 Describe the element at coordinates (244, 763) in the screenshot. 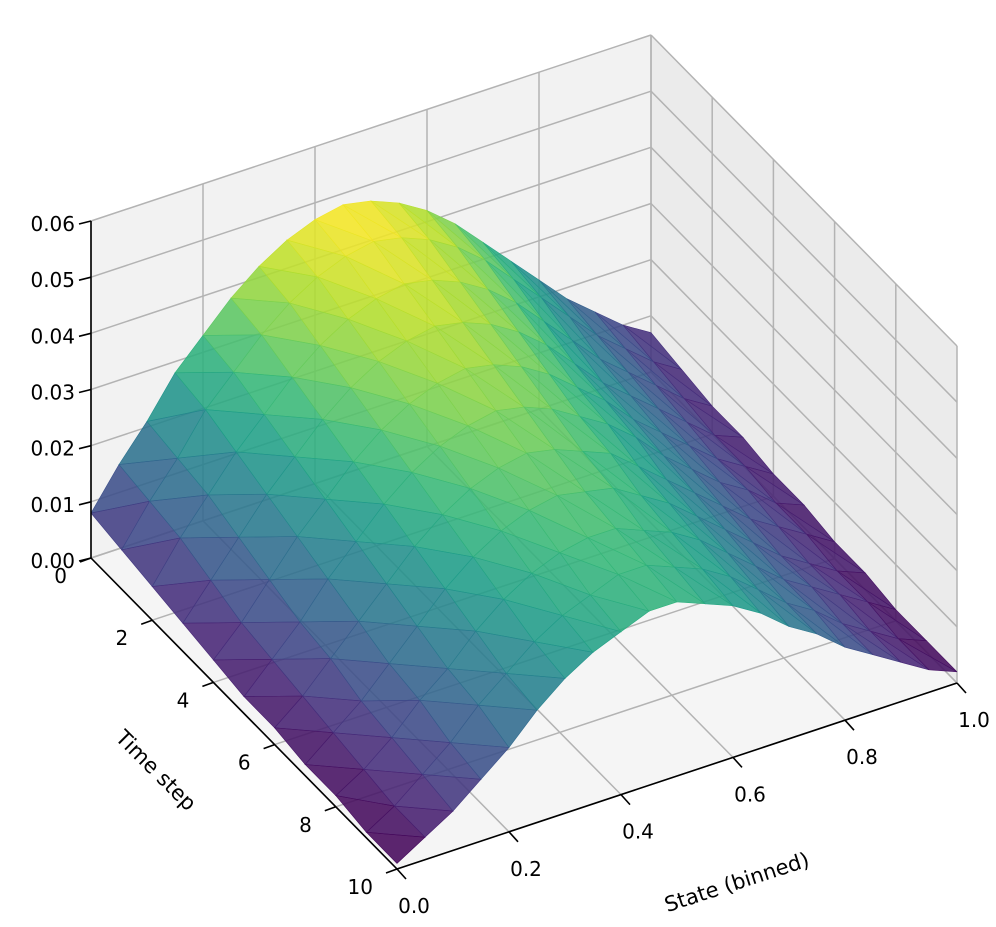

I see `y-tick-label: 6` at that location.